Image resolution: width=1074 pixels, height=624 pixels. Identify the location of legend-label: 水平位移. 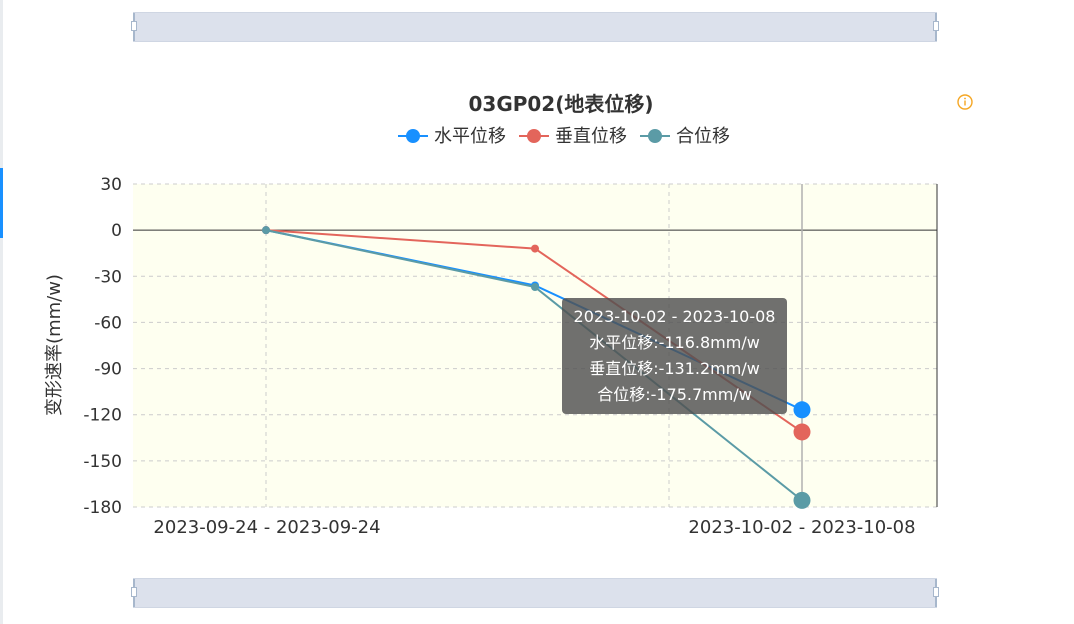
(470, 136).